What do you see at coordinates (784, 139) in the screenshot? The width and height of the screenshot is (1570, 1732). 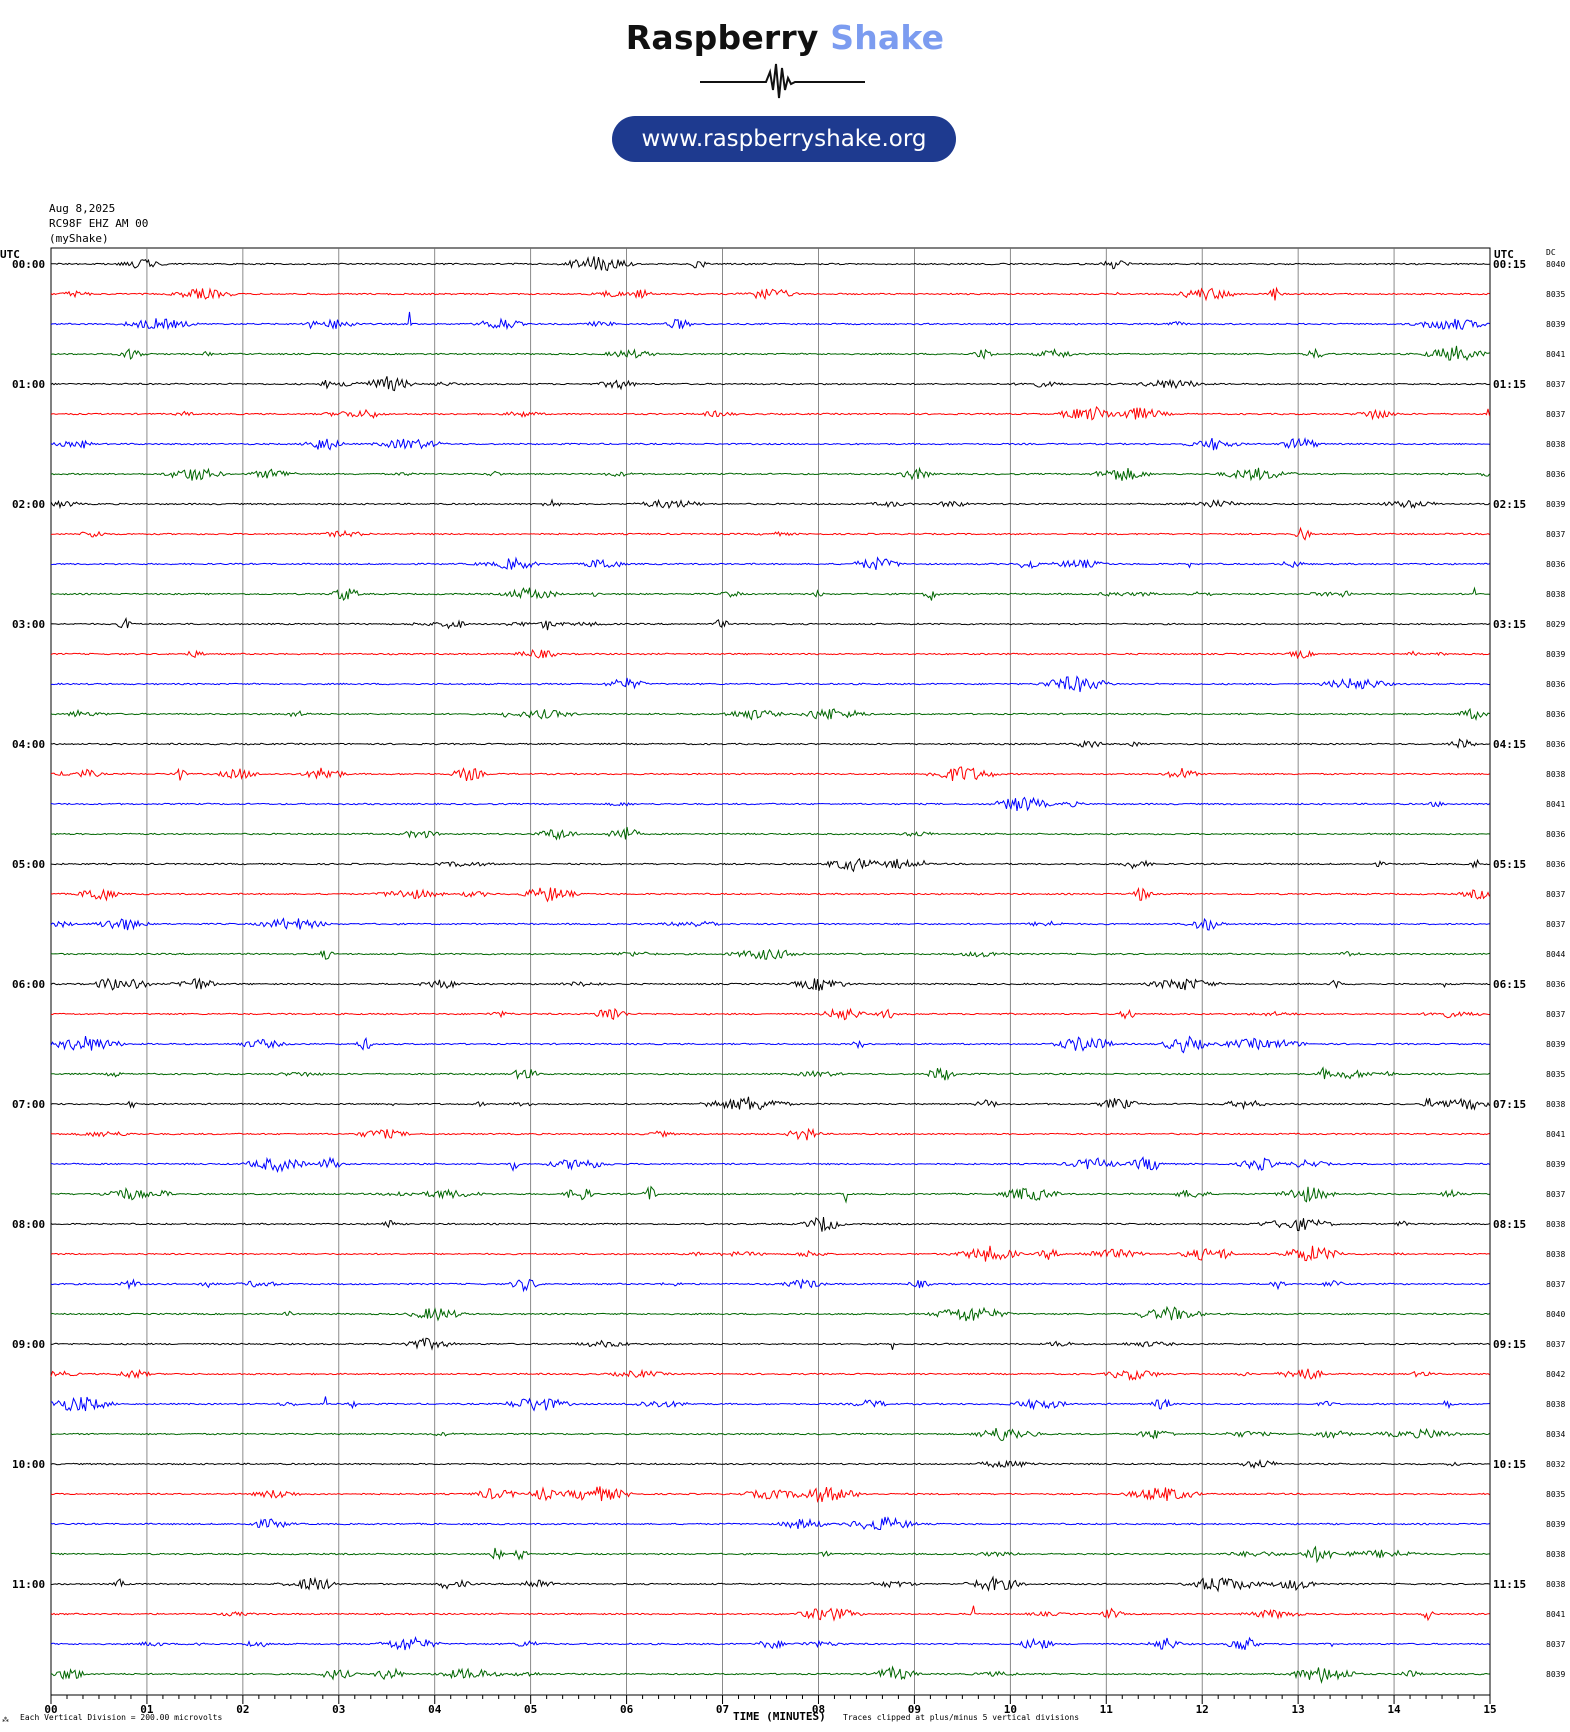 I see `website-url-link: www.raspberryshake.org` at bounding box center [784, 139].